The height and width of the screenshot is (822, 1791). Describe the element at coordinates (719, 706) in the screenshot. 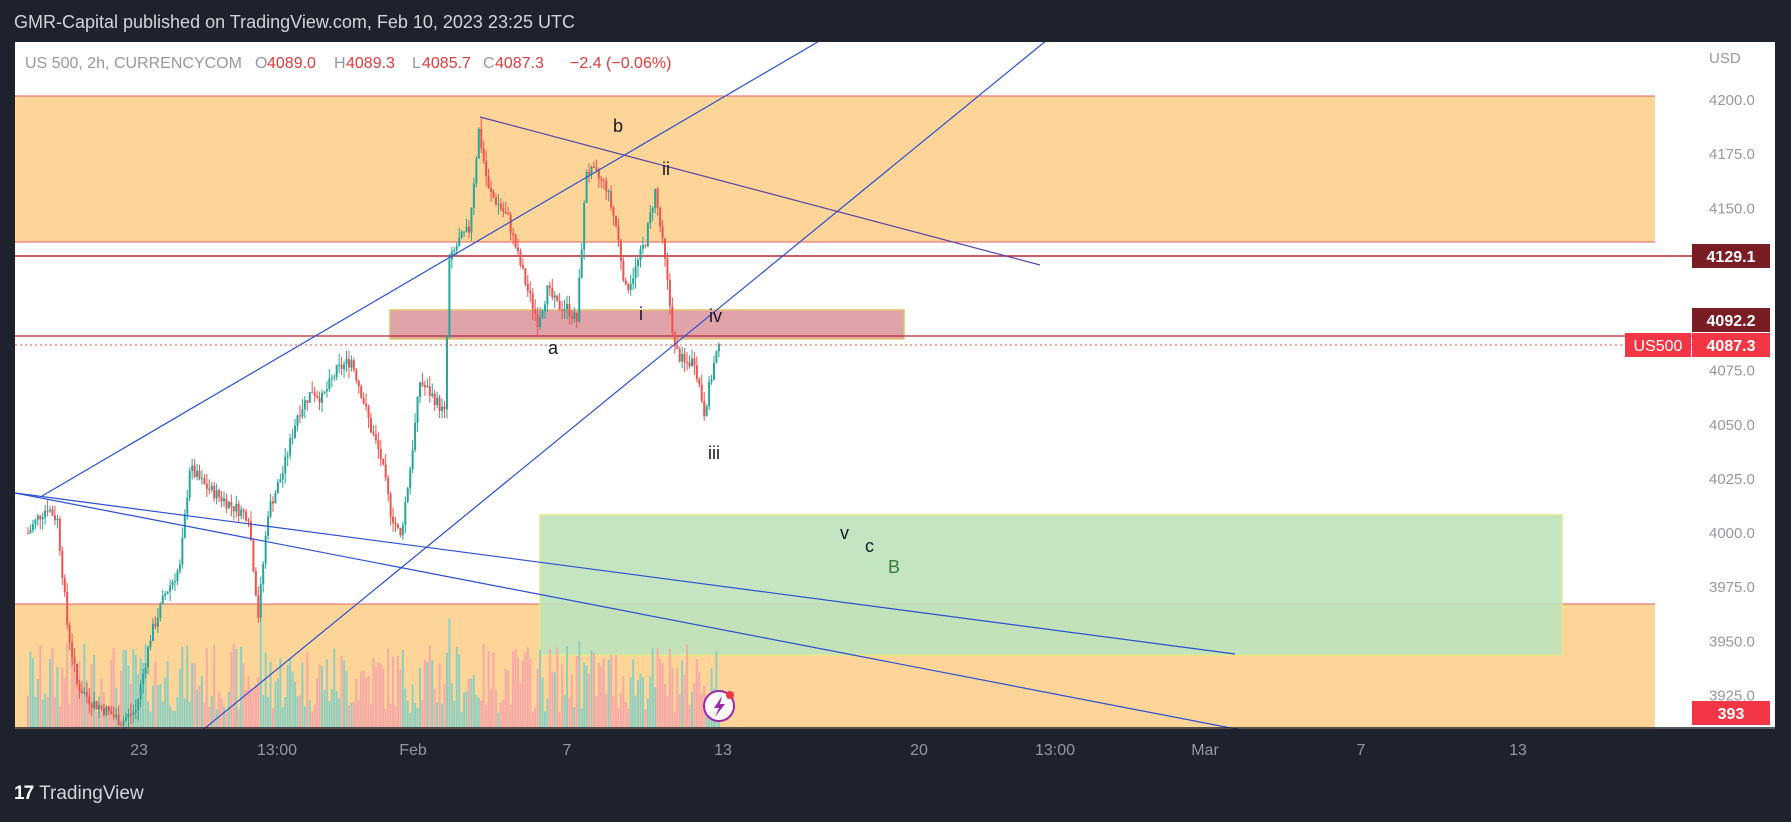

I see `events-lightning-icon` at that location.